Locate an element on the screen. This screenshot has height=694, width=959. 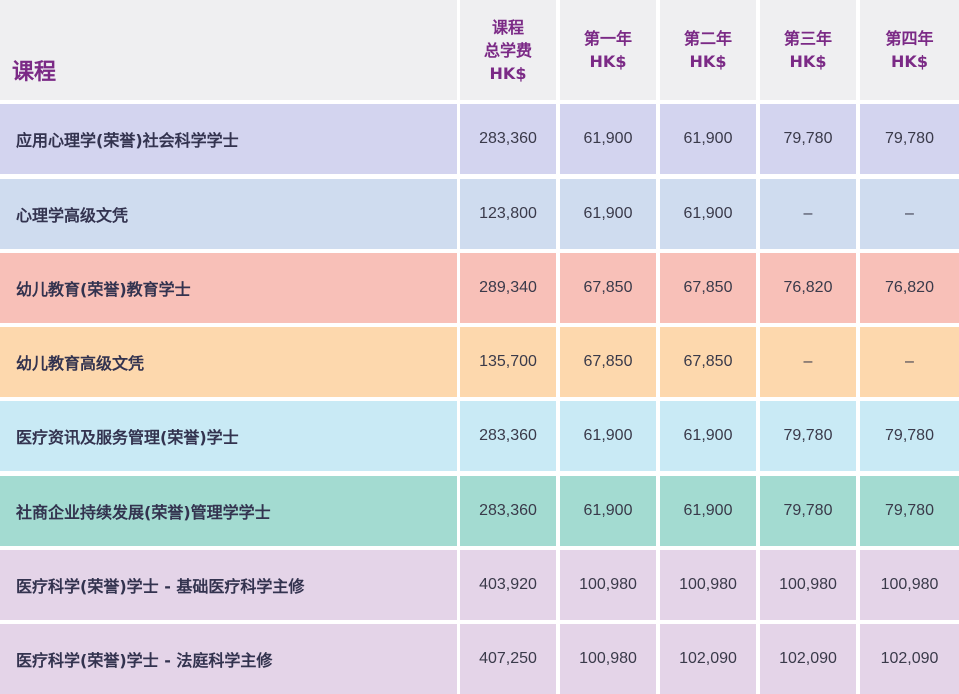
year2-fee-cell: 100,980 is located at coordinates (708, 585).